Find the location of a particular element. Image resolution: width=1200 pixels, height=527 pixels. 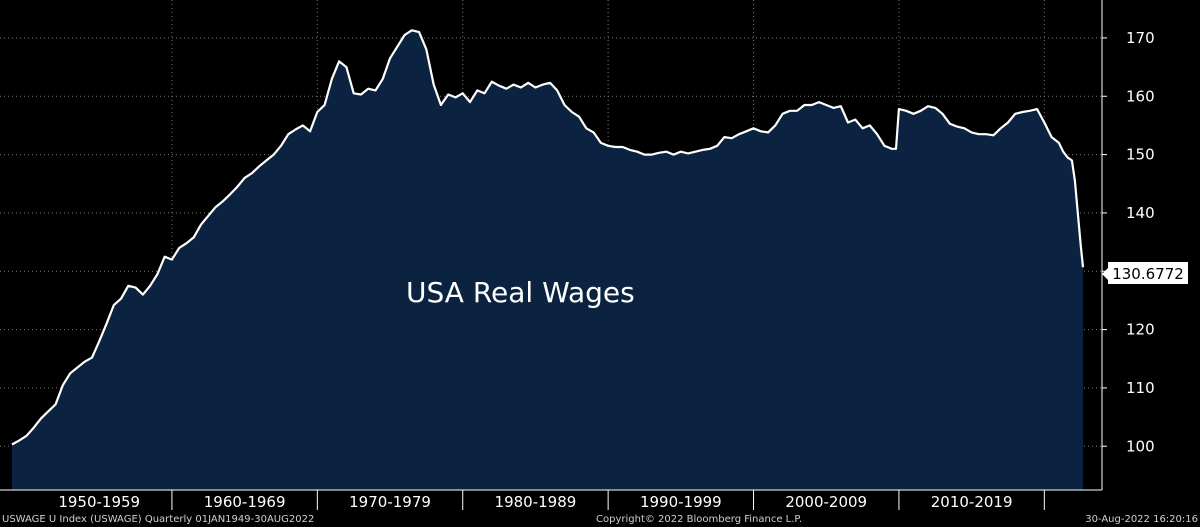

y-tick-label: 110 is located at coordinates (1140, 388).